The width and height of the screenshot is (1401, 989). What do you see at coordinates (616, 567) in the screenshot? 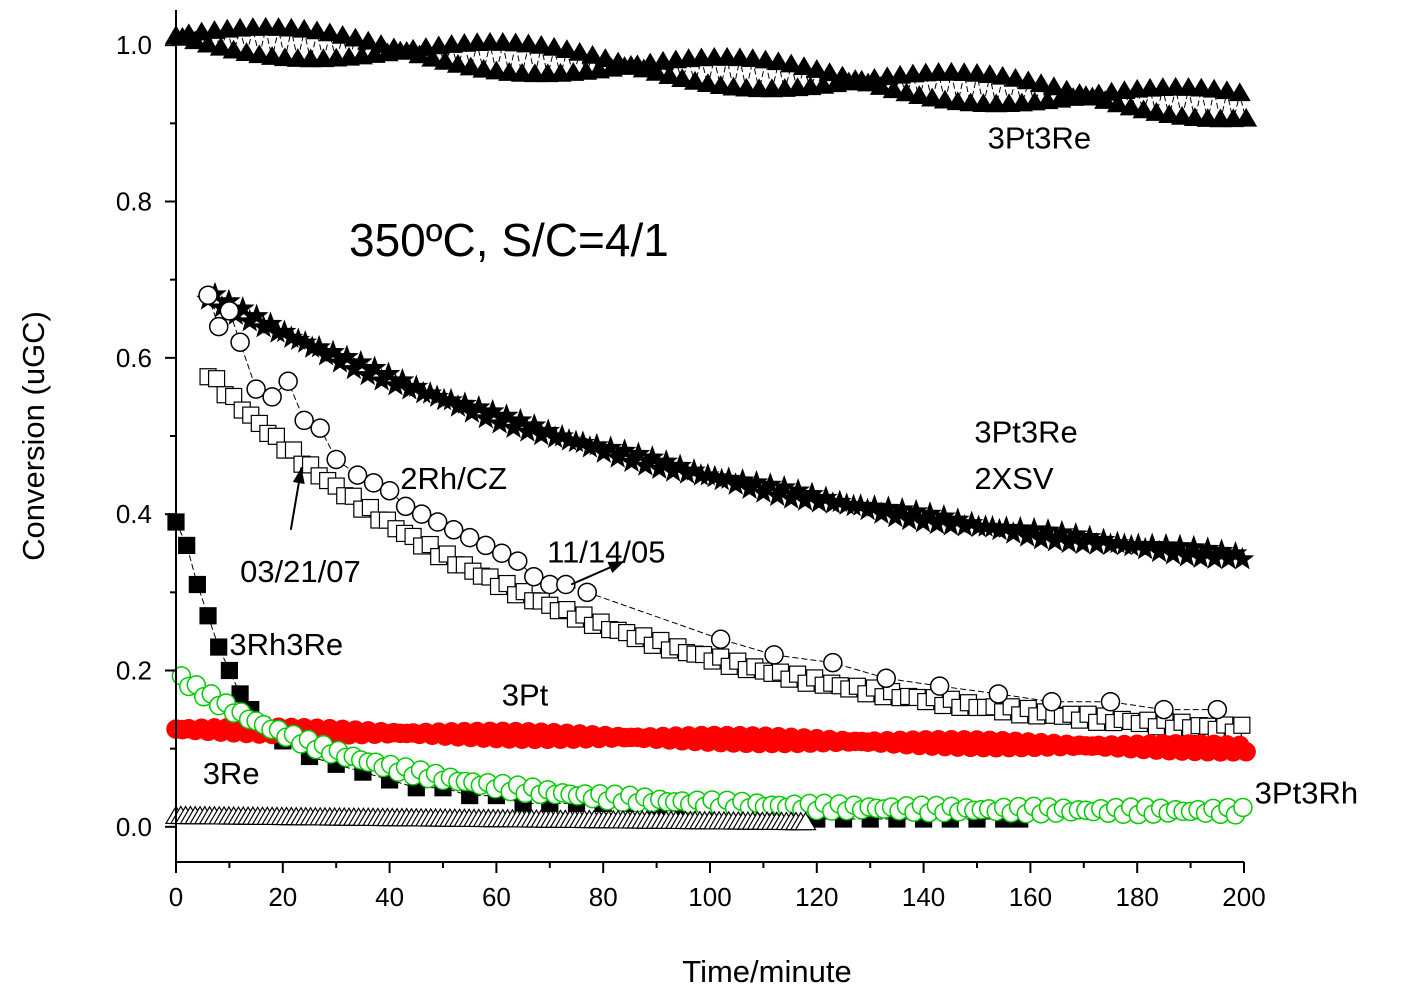
I see `arrow-head` at bounding box center [616, 567].